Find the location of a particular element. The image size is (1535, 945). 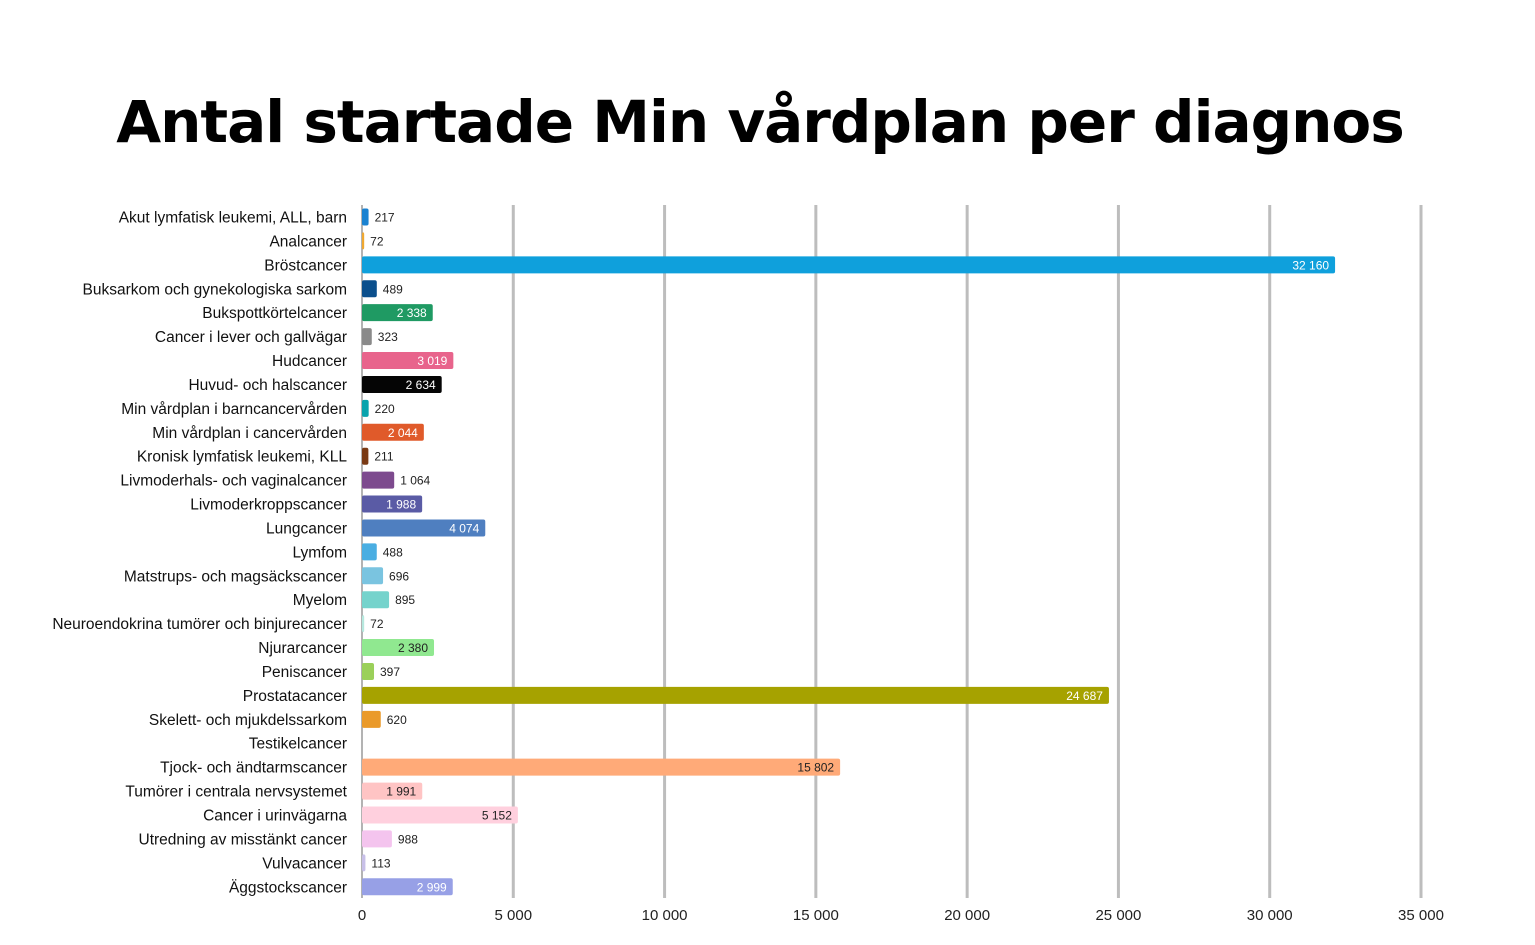

category-label: Myelom is located at coordinates (320, 600).